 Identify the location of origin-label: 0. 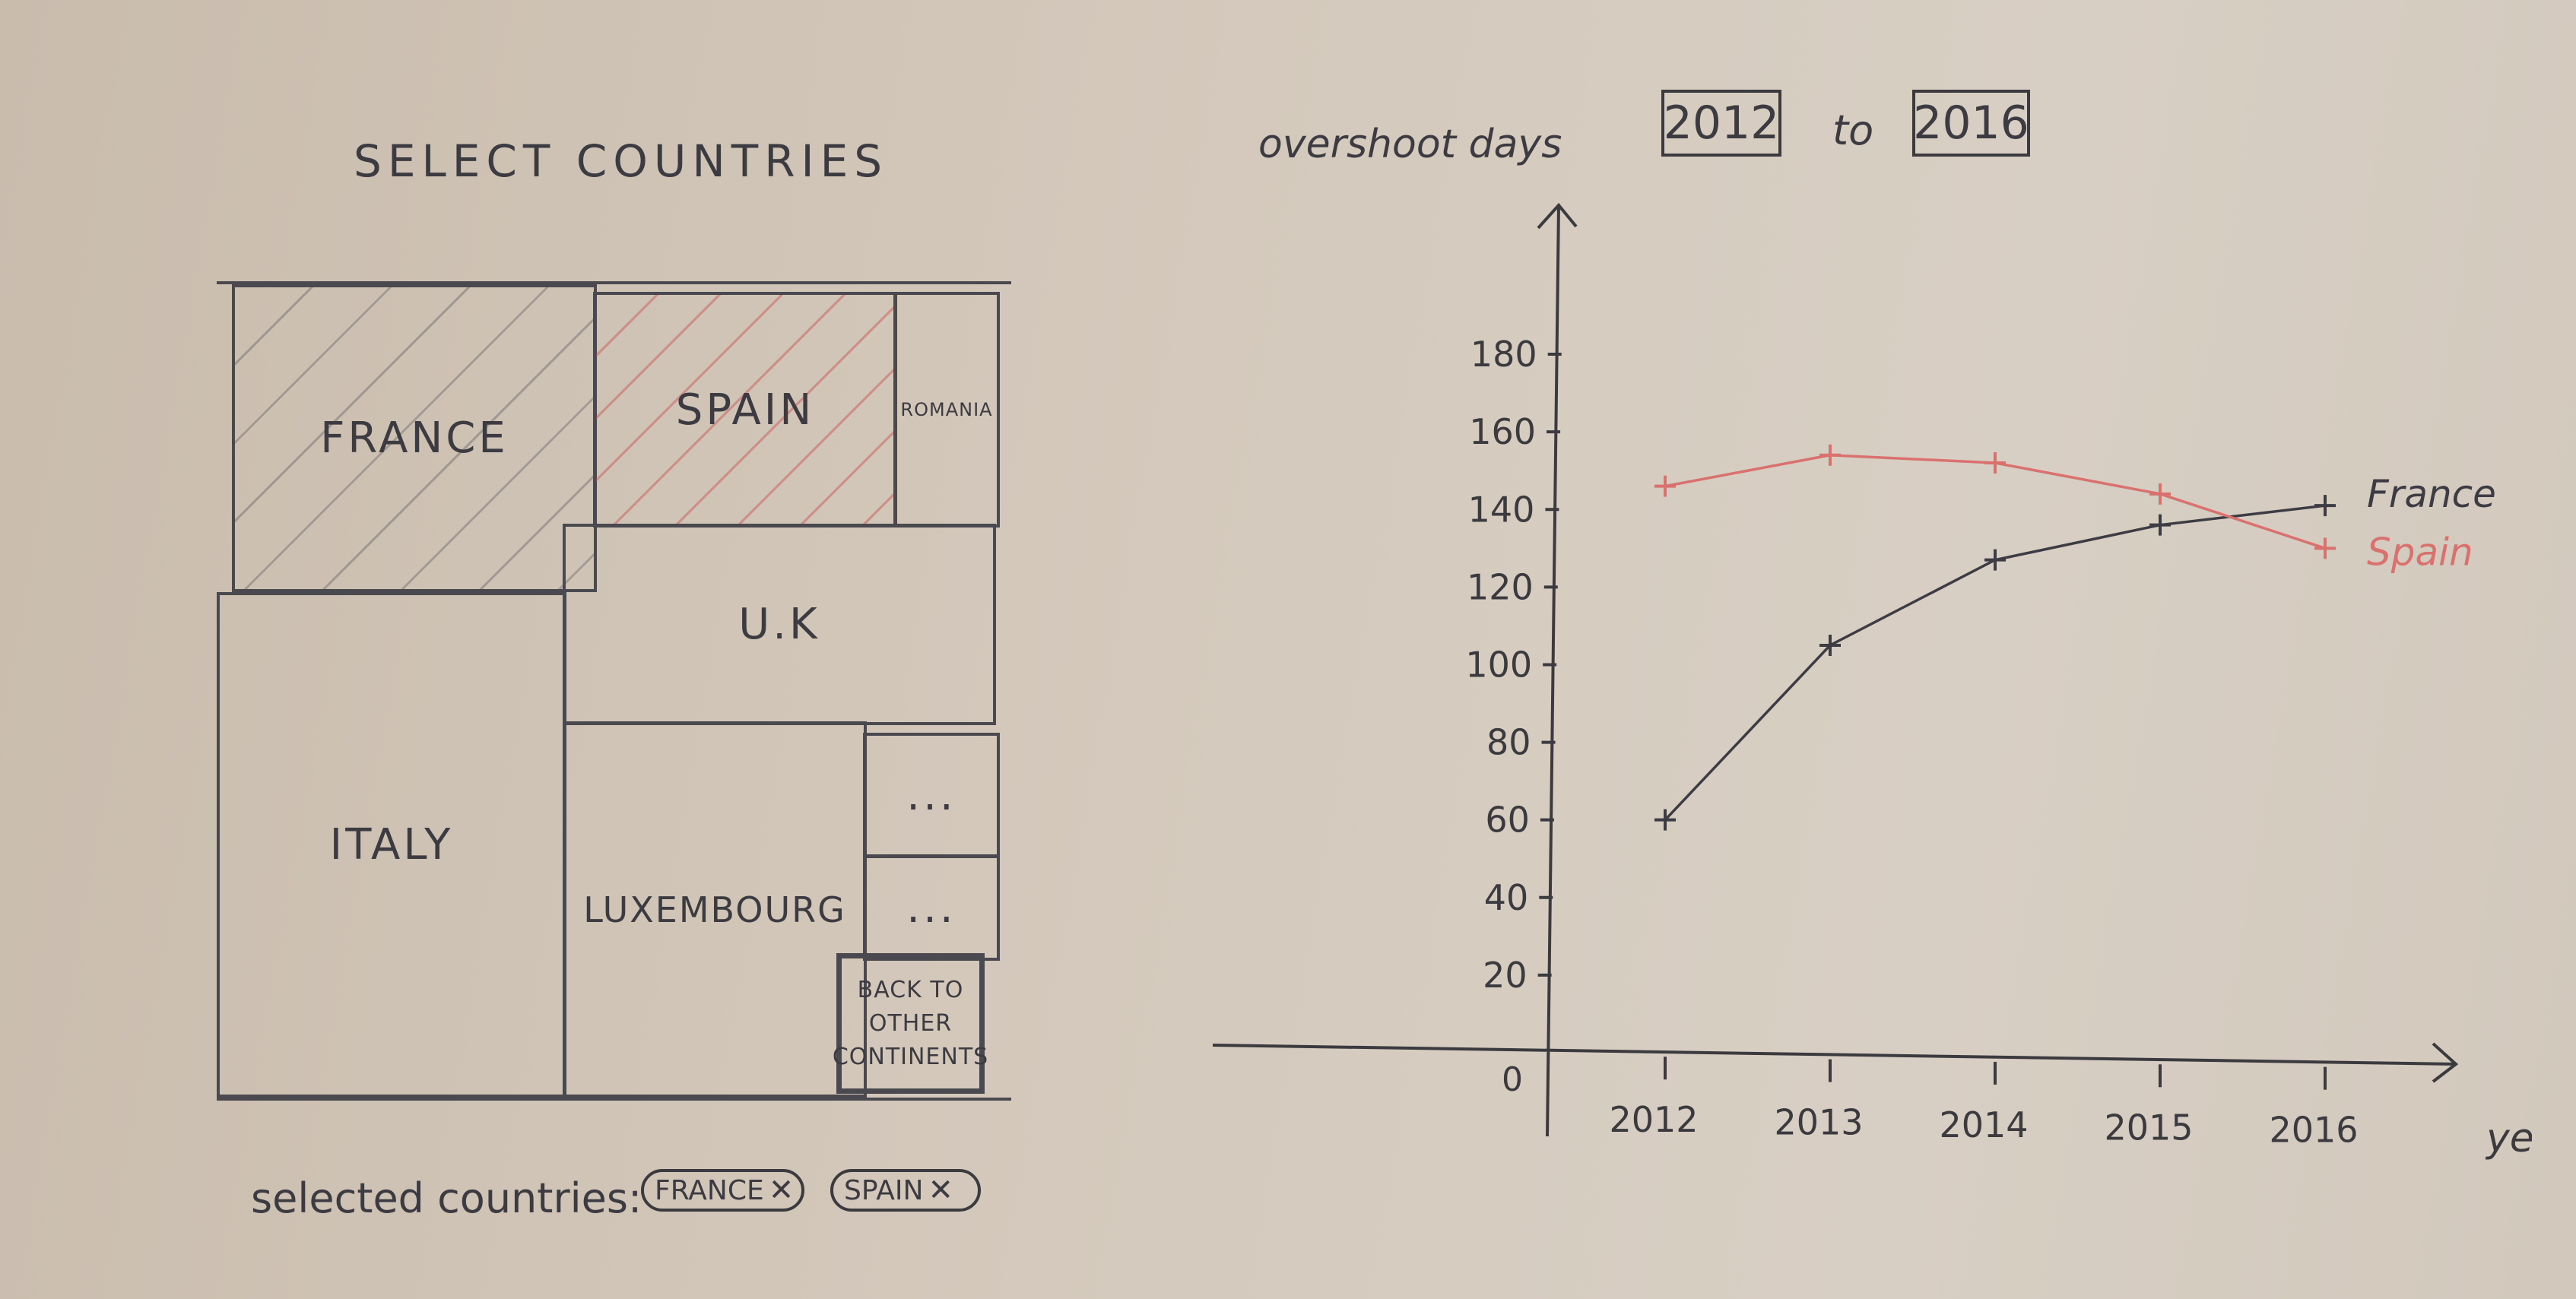
(1513, 1079).